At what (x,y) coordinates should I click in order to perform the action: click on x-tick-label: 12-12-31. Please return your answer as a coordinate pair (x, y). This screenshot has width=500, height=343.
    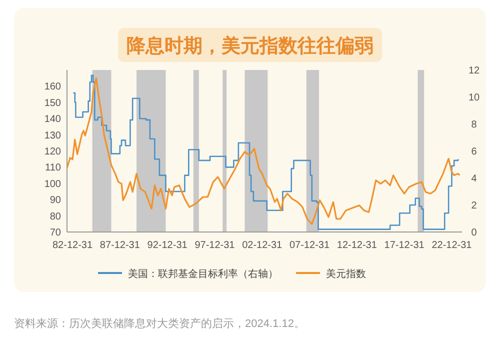
    Looking at the image, I should click on (357, 245).